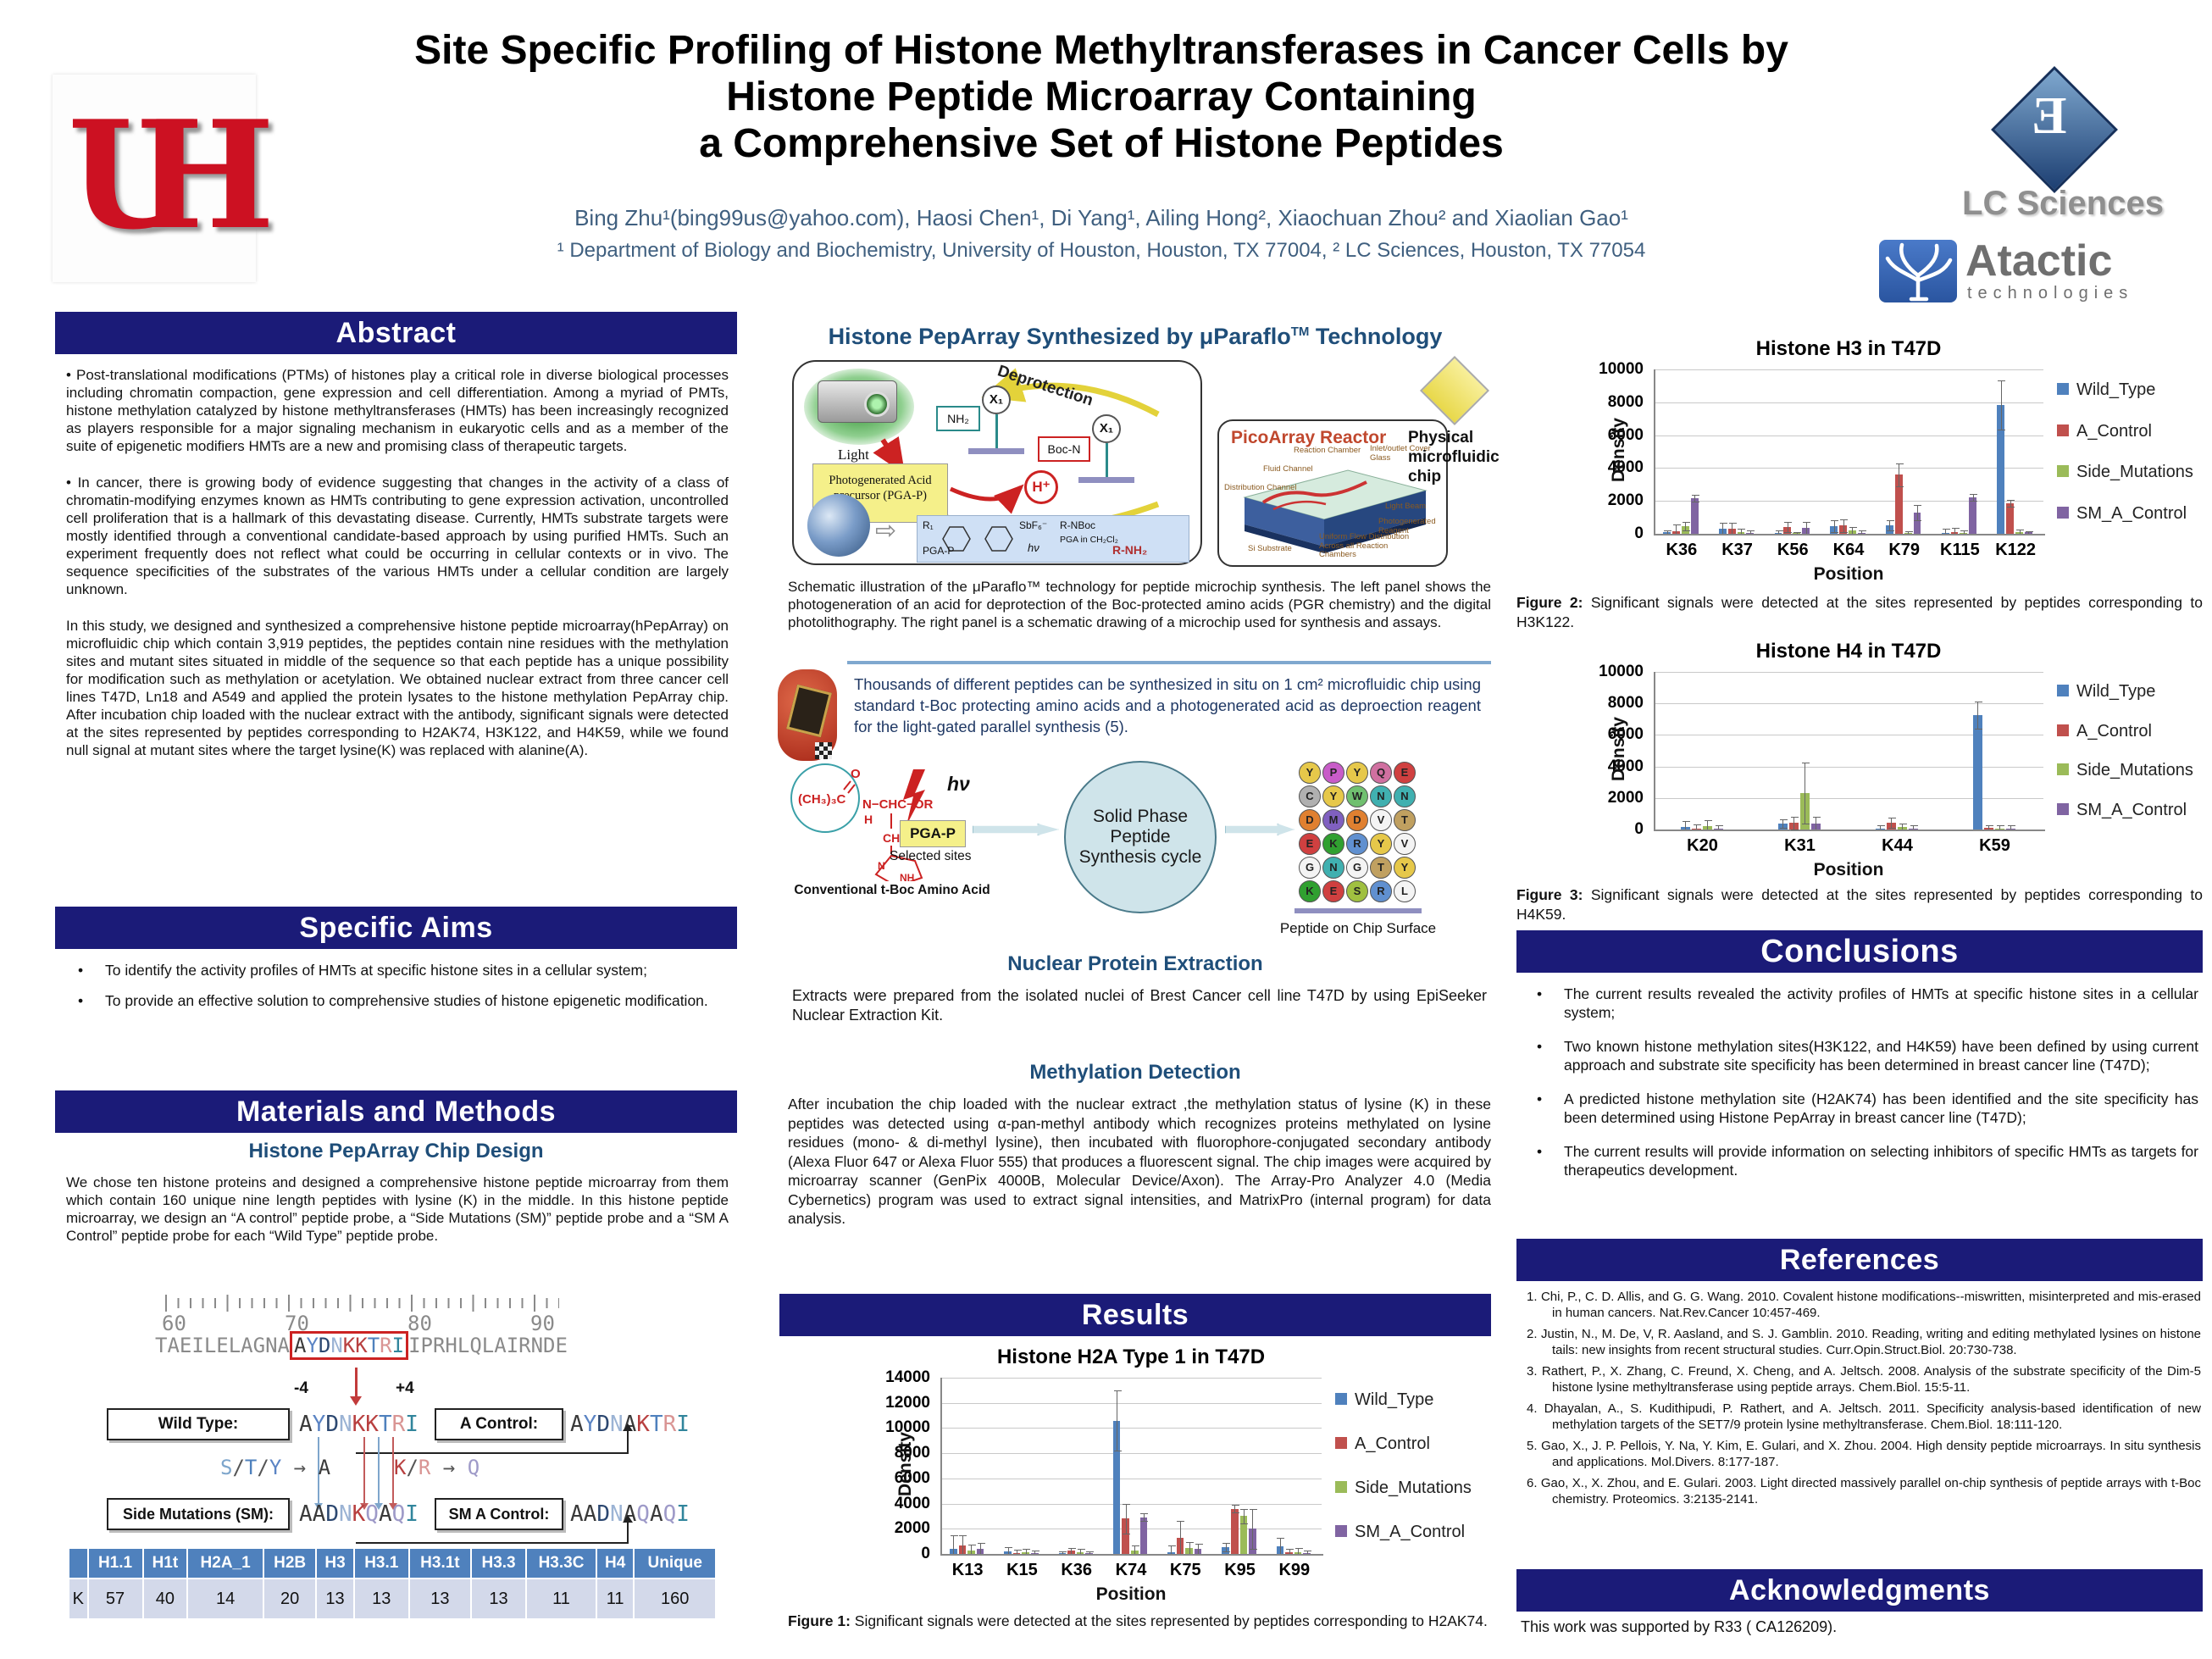 The width and height of the screenshot is (2212, 1659). What do you see at coordinates (561, 1599) in the screenshot?
I see `table-cell: 11` at bounding box center [561, 1599].